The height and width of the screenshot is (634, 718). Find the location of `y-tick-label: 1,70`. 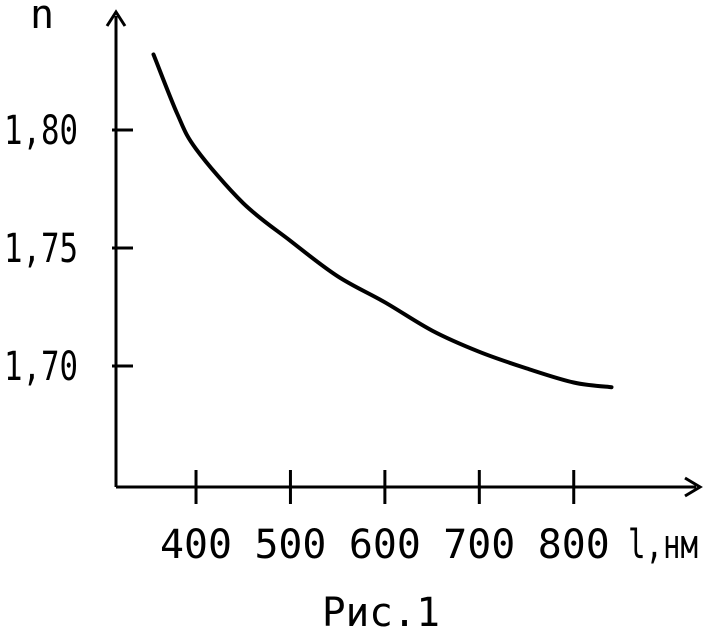

y-tick-label: 1,70 is located at coordinates (41, 367).